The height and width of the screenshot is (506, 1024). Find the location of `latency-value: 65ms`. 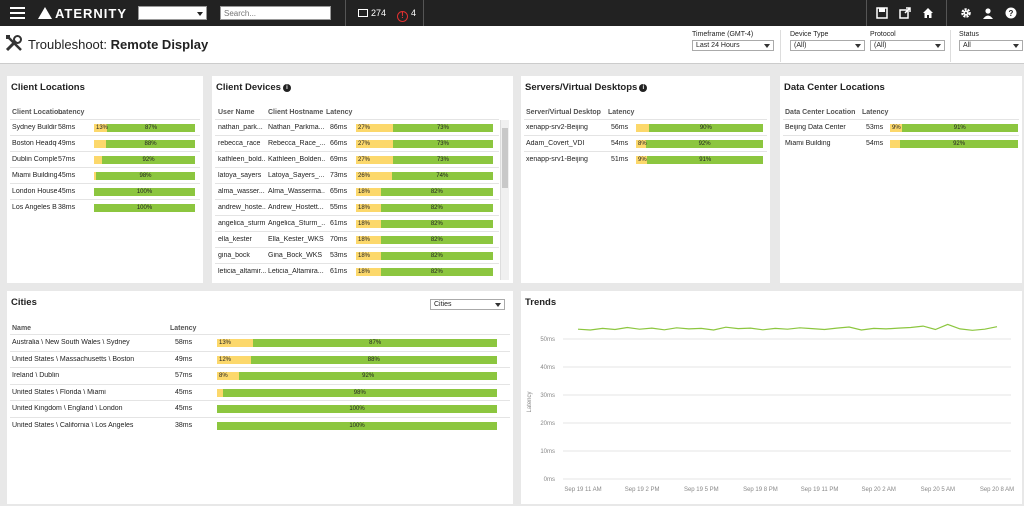

latency-value: 65ms is located at coordinates (339, 191).